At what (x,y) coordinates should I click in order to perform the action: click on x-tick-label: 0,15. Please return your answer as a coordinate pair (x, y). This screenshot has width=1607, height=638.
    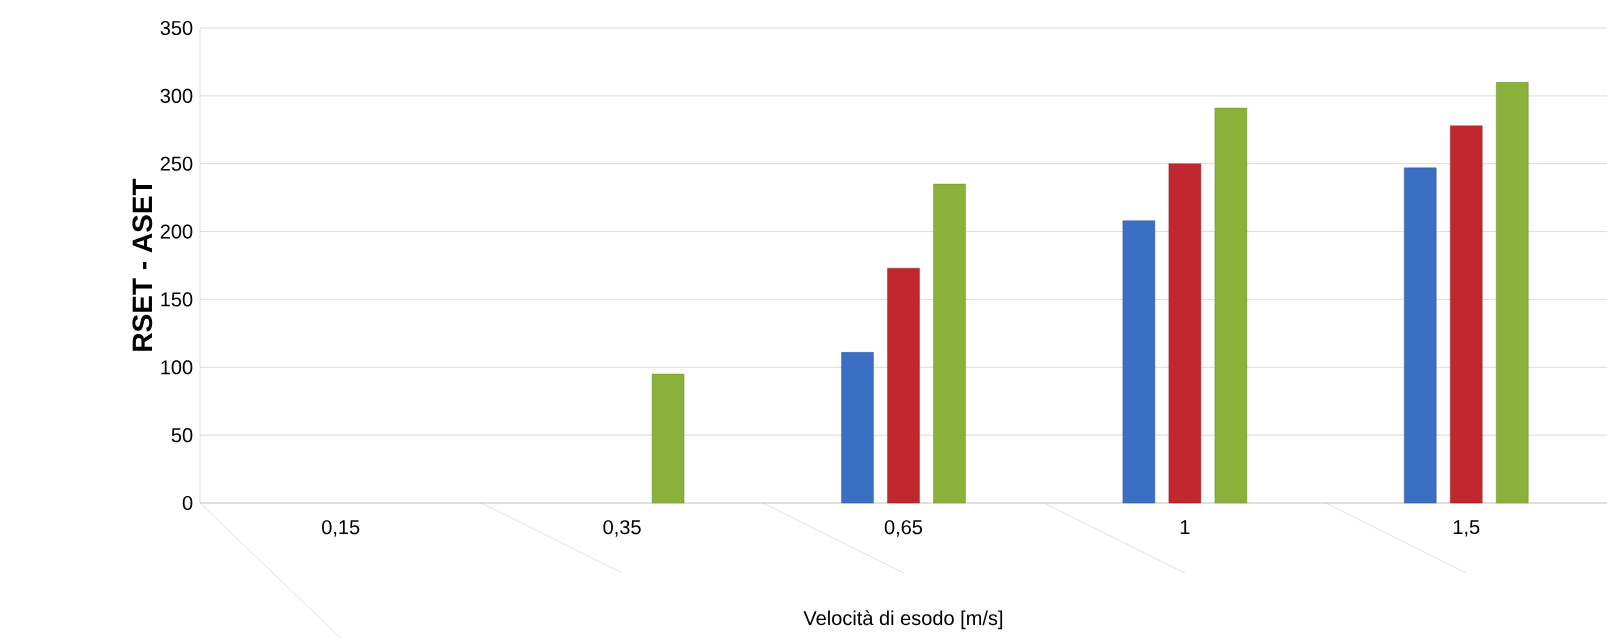
    Looking at the image, I should click on (341, 528).